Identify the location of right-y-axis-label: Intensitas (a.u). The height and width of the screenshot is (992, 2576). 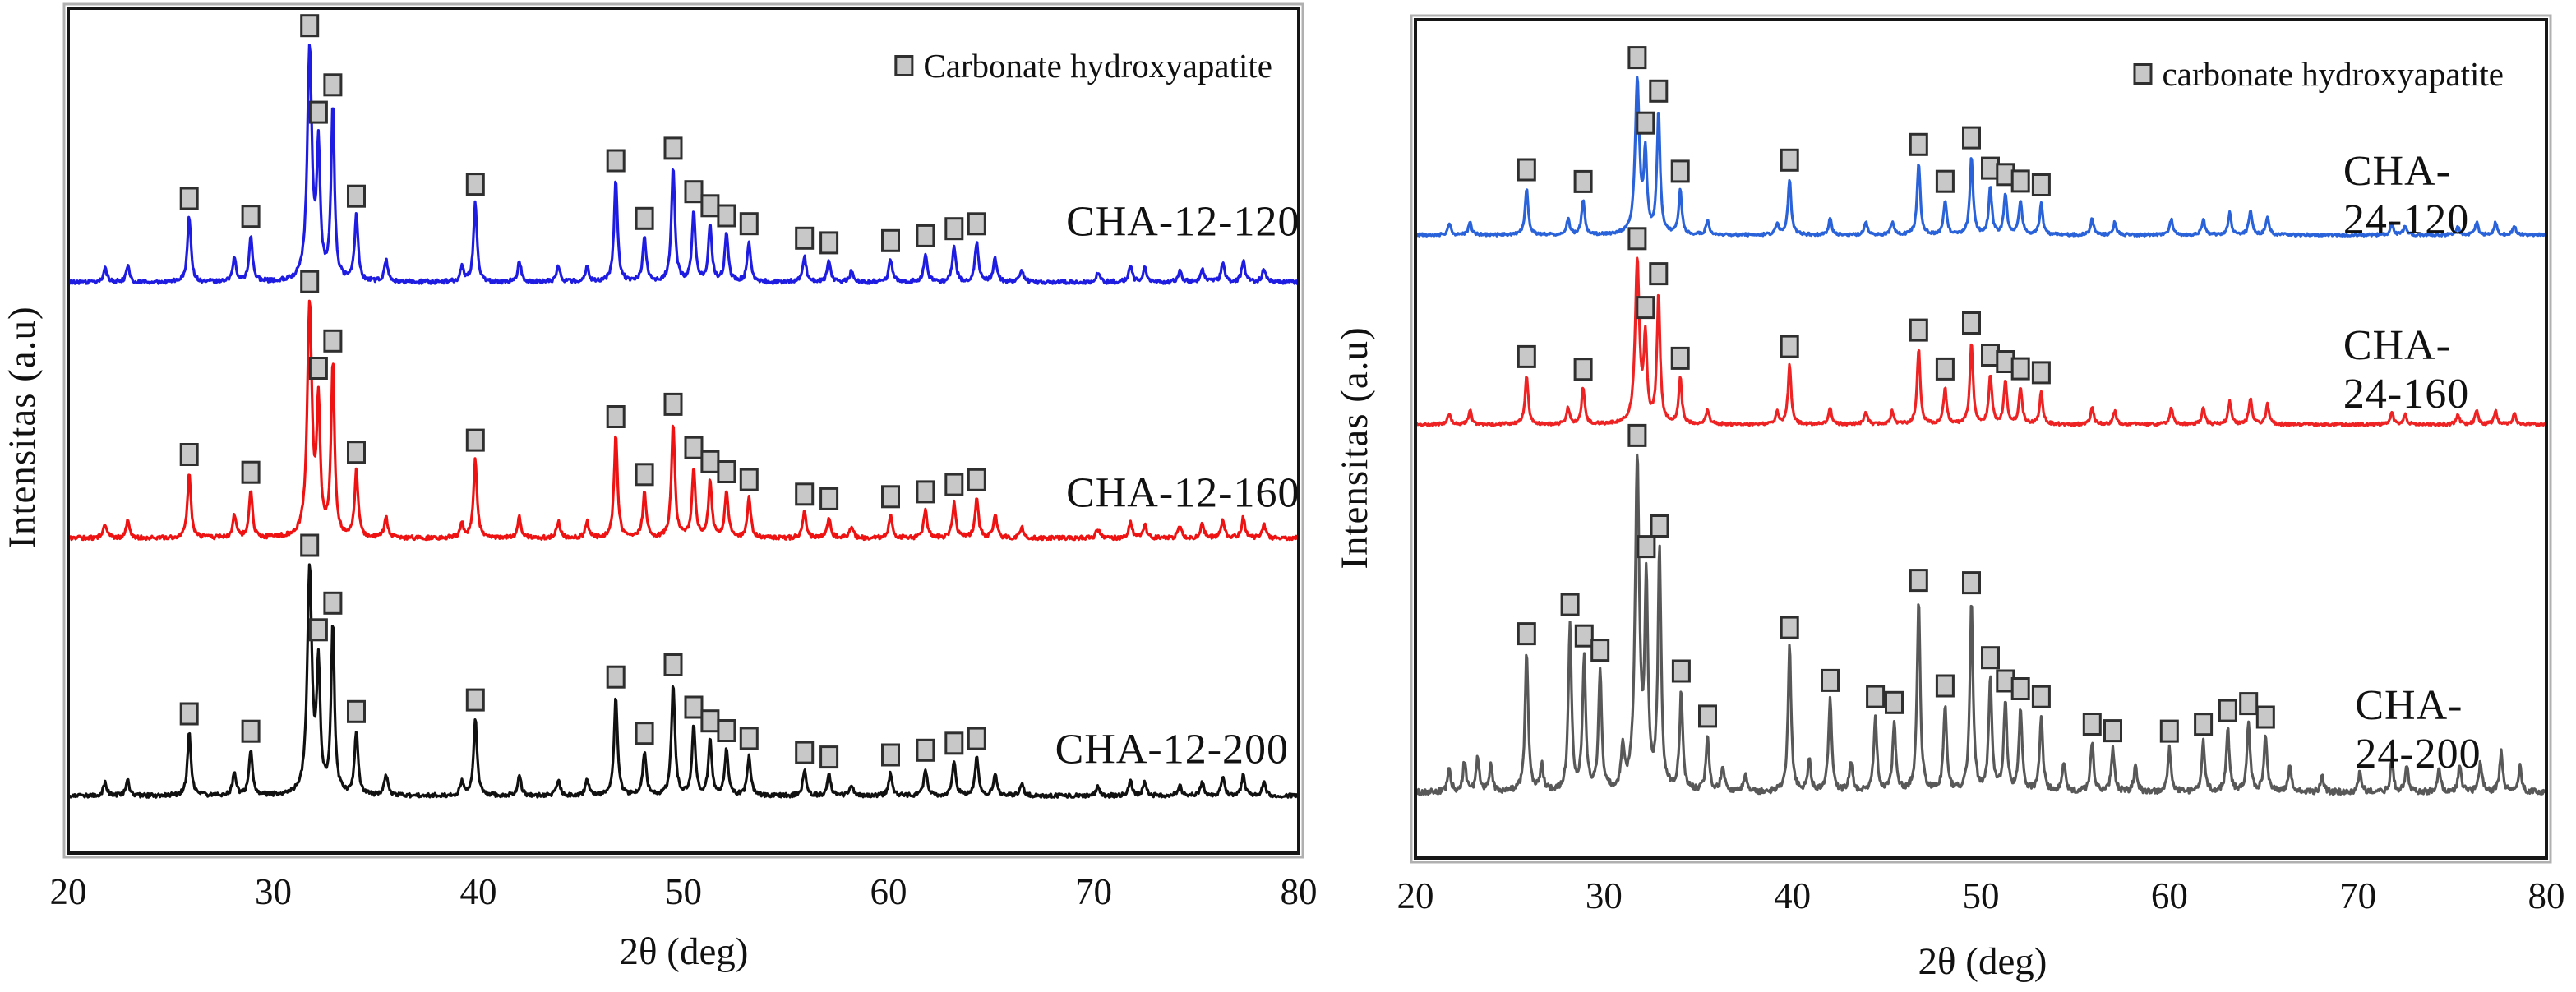
(1355, 448).